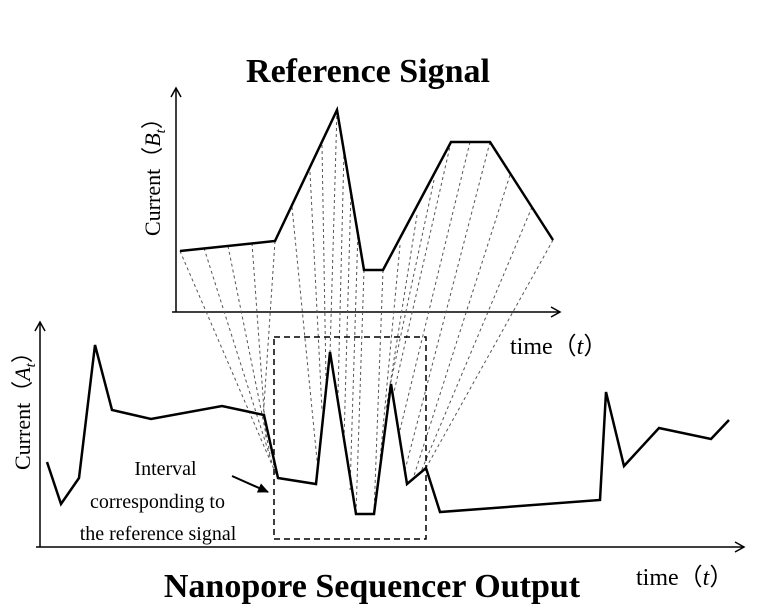 The height and width of the screenshot is (616, 767). I want to click on output-x-axis-label: time（t）, so click(684, 578).